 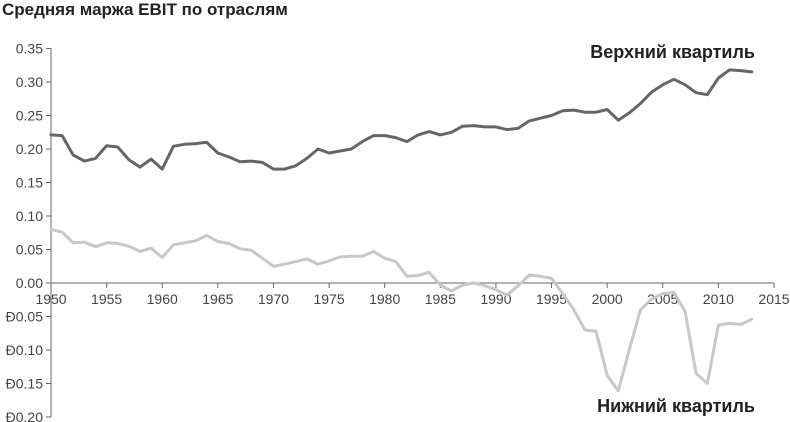 What do you see at coordinates (29, 250) in the screenshot?
I see `y-tick-label: 0.05` at bounding box center [29, 250].